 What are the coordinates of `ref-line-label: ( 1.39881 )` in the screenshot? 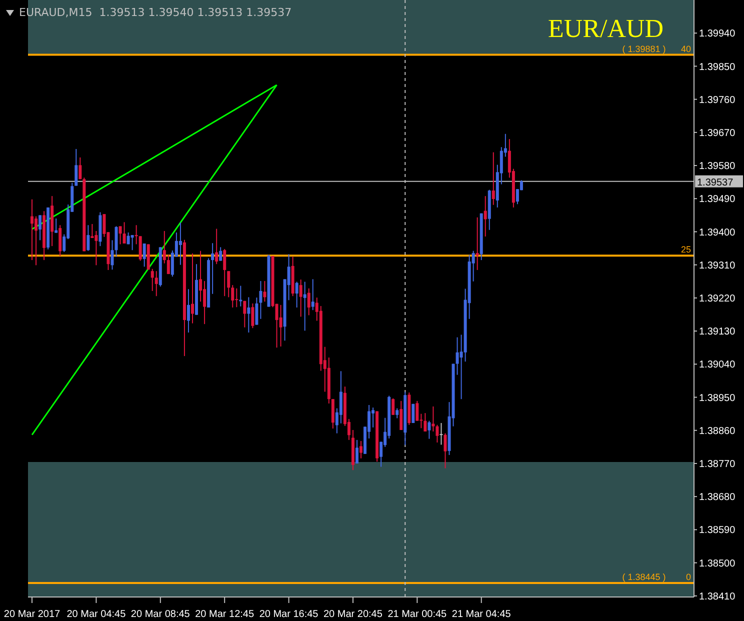 It's located at (644, 49).